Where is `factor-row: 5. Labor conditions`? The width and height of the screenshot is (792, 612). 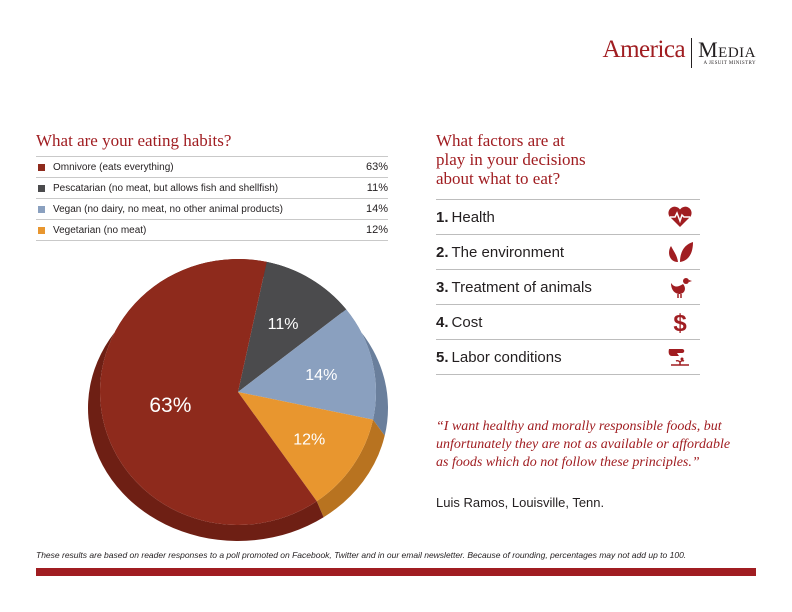
factor-row: 5. Labor conditions is located at coordinates (568, 357).